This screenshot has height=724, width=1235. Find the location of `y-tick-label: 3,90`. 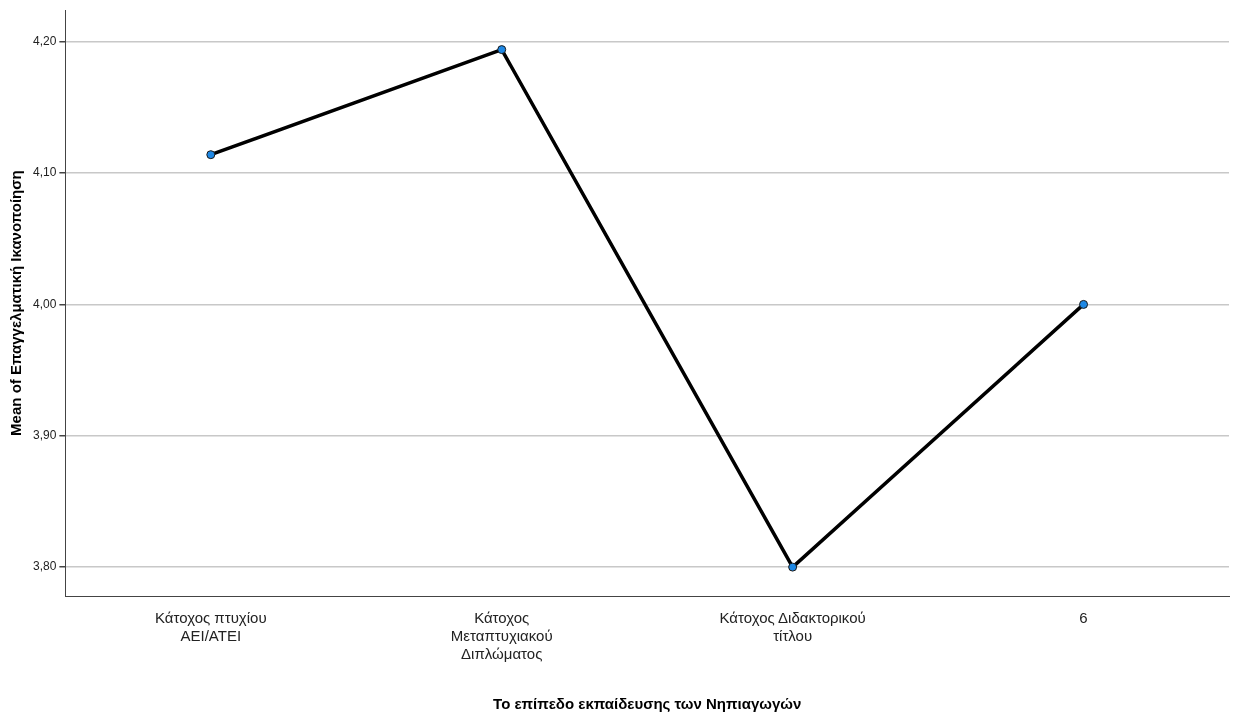

y-tick-label: 3,90 is located at coordinates (45, 435).